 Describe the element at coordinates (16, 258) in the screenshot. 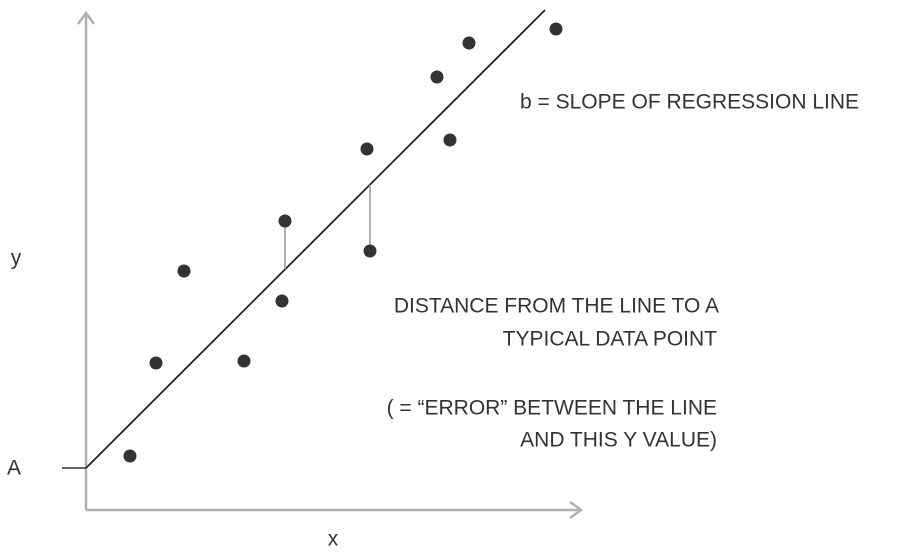

I see `y-label: y` at that location.